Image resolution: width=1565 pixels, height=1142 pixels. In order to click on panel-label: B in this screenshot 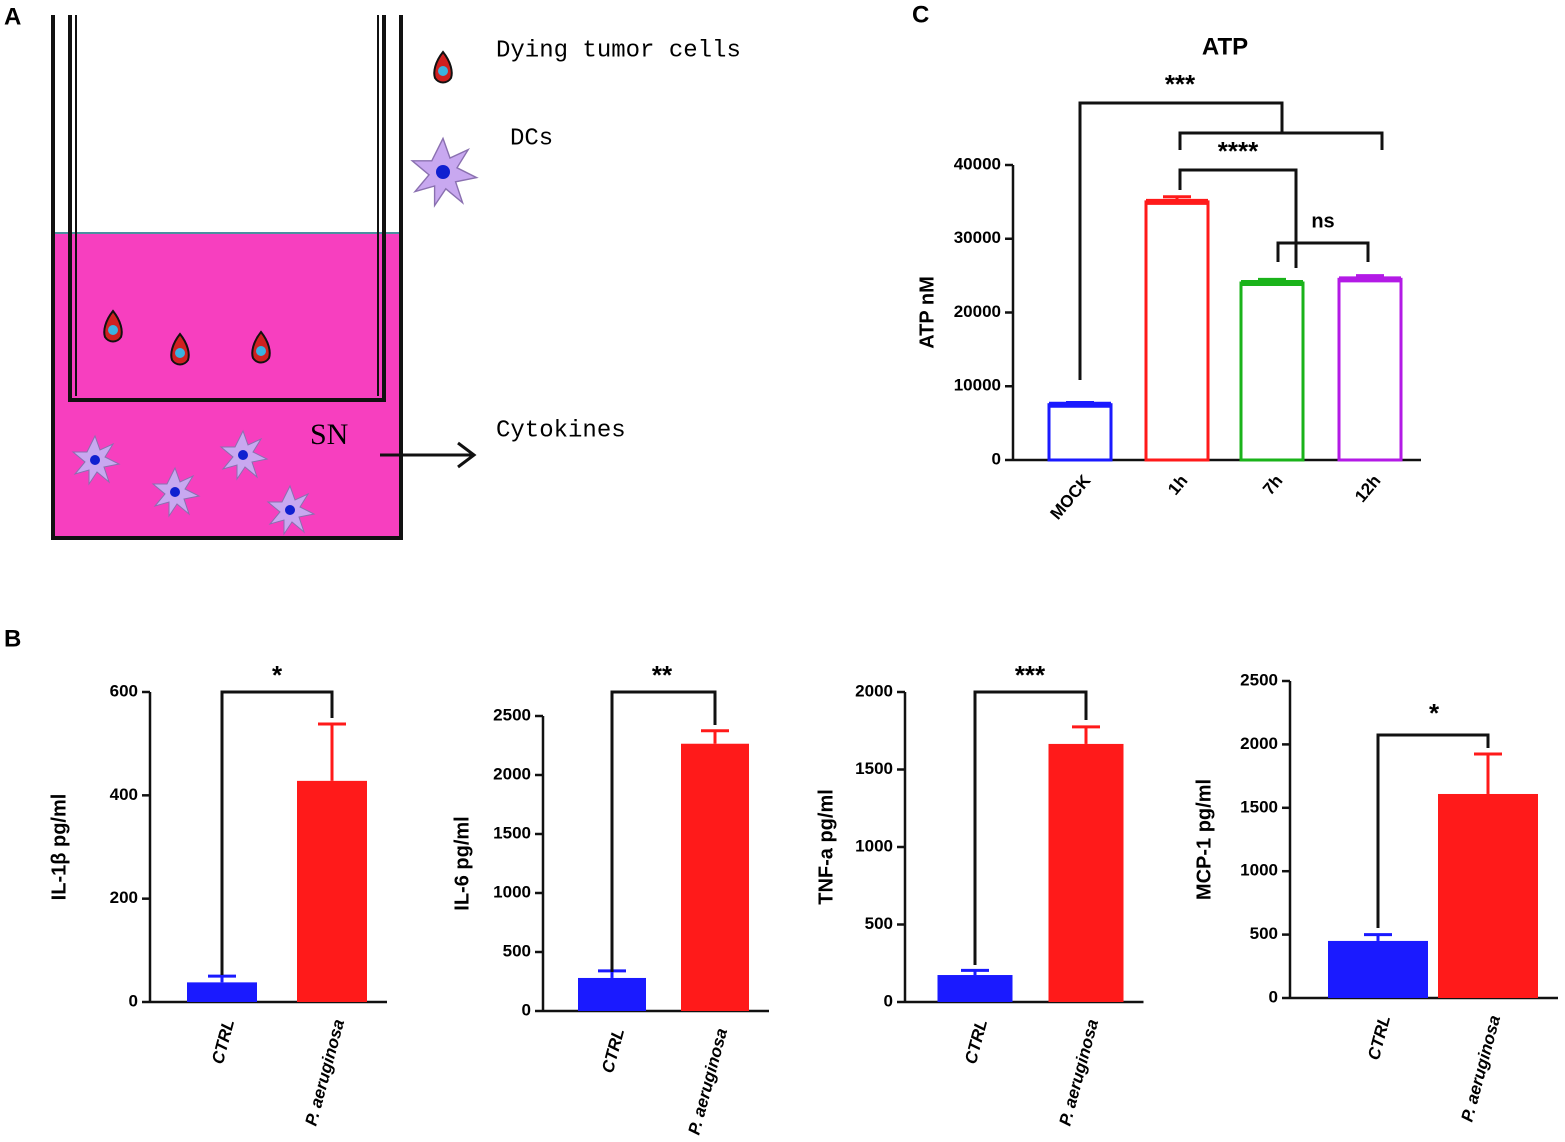, I will do `click(12, 638)`.